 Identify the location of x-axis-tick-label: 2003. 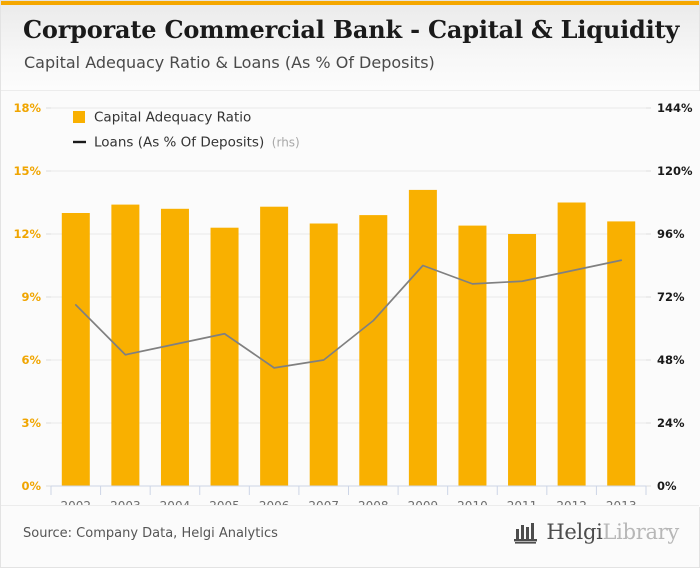
(125, 503).